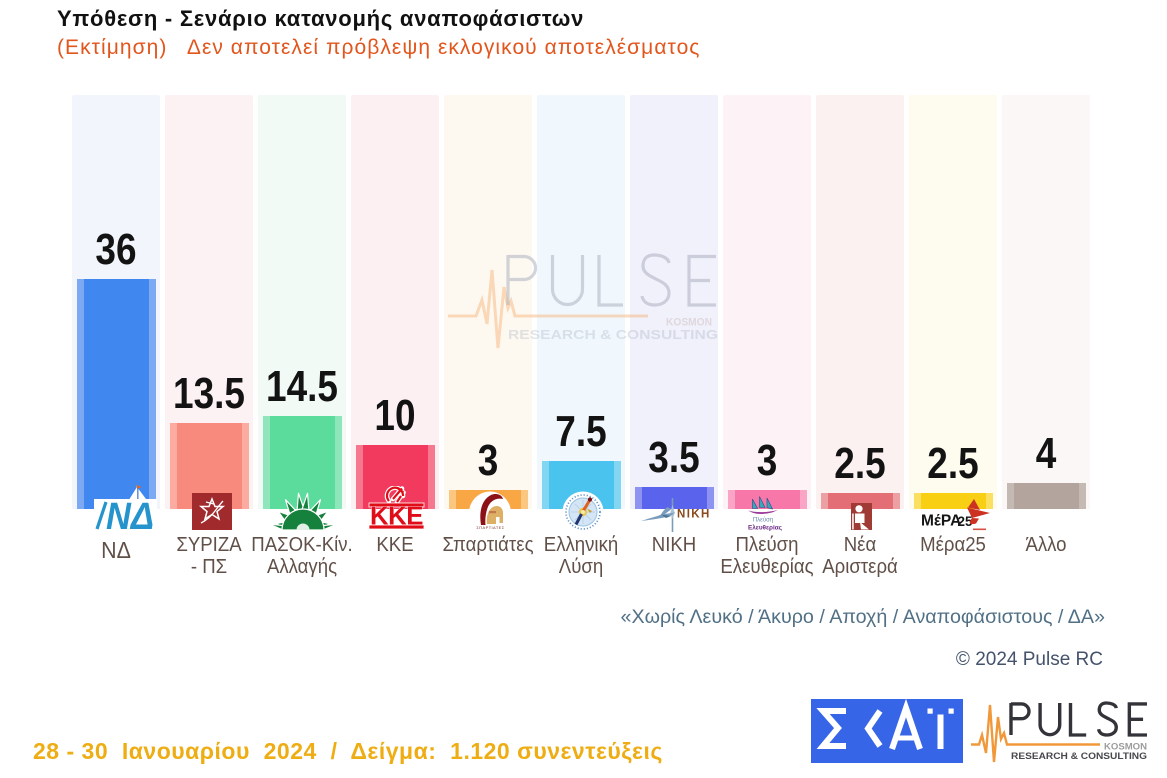  Describe the element at coordinates (490, 527) in the screenshot. I see `svg-text: ΣΠΑΡΤΙΑΤΕΣ` at that location.